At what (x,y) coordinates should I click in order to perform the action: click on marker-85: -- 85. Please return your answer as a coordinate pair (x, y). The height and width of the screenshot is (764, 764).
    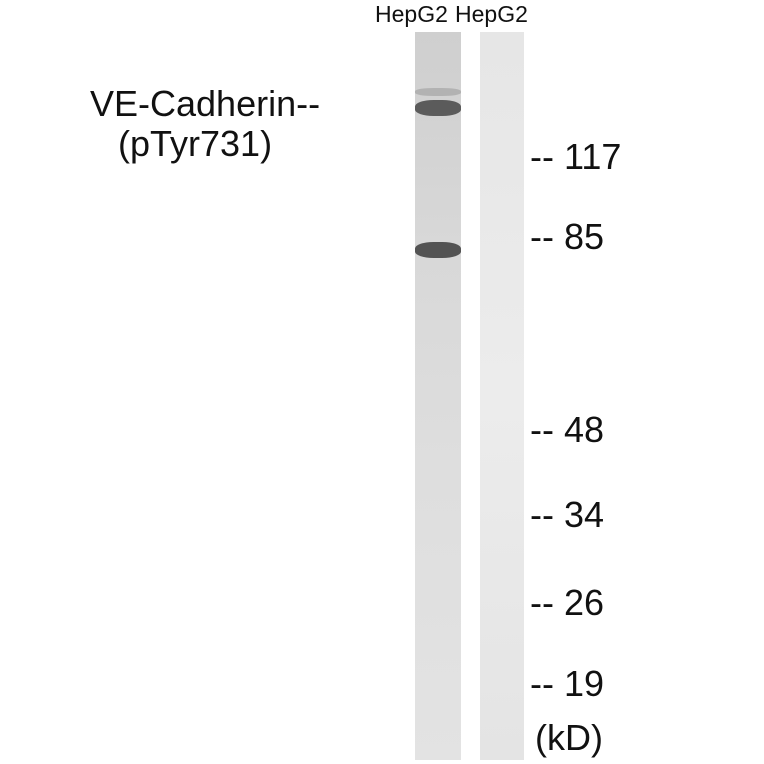
    Looking at the image, I should click on (567, 236).